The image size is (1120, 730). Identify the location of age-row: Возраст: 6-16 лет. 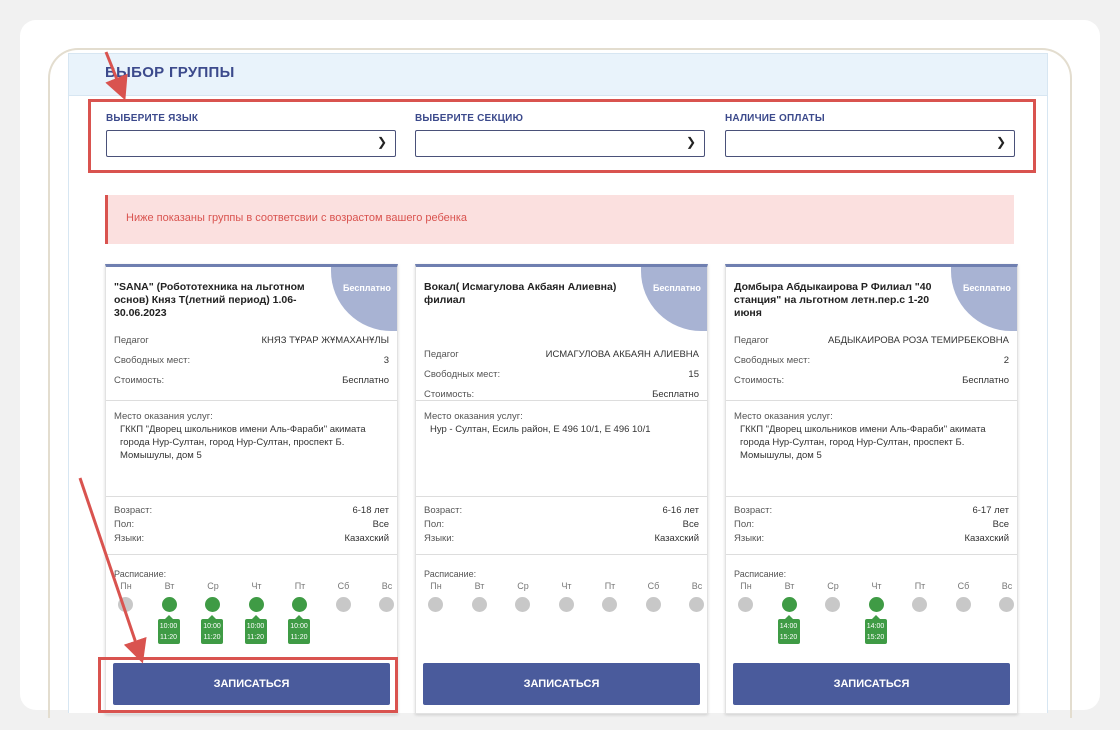
(561, 510).